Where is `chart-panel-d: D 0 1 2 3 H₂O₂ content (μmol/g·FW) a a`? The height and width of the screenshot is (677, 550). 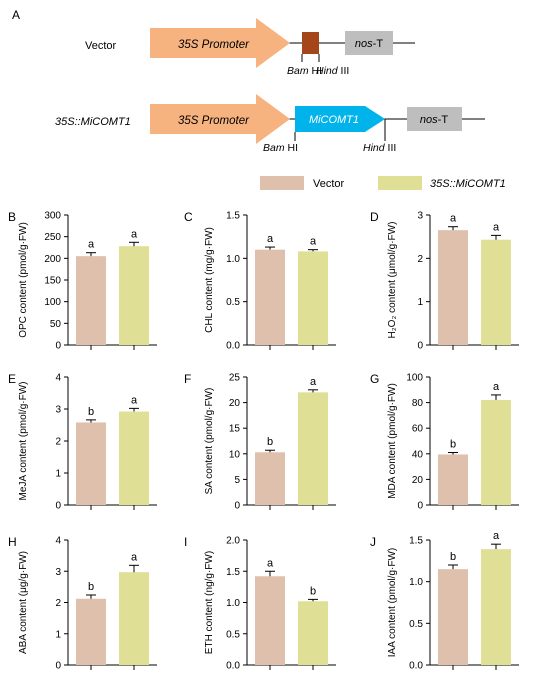
chart-panel-d: D 0 1 2 3 H₂O₂ content (μmol/g·FW) a a is located at coordinates (444, 281).